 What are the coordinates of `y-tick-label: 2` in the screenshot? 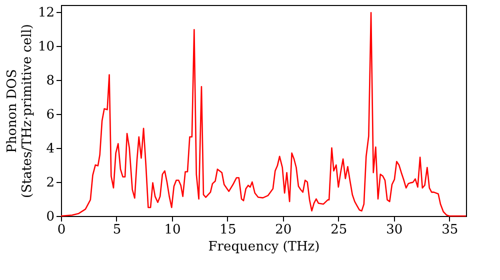 It's located at (50, 182).